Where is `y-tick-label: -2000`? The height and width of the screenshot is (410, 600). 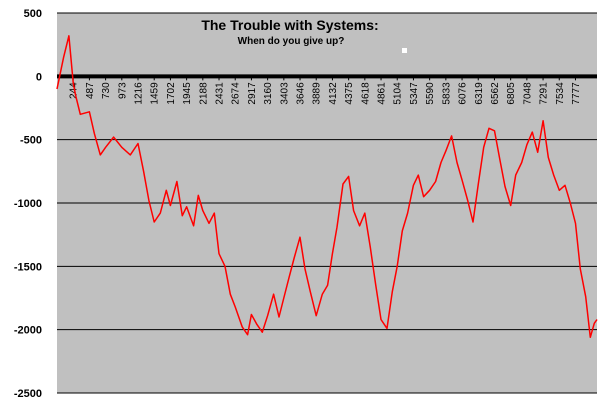
y-tick-label: -2000 is located at coordinates (28, 331).